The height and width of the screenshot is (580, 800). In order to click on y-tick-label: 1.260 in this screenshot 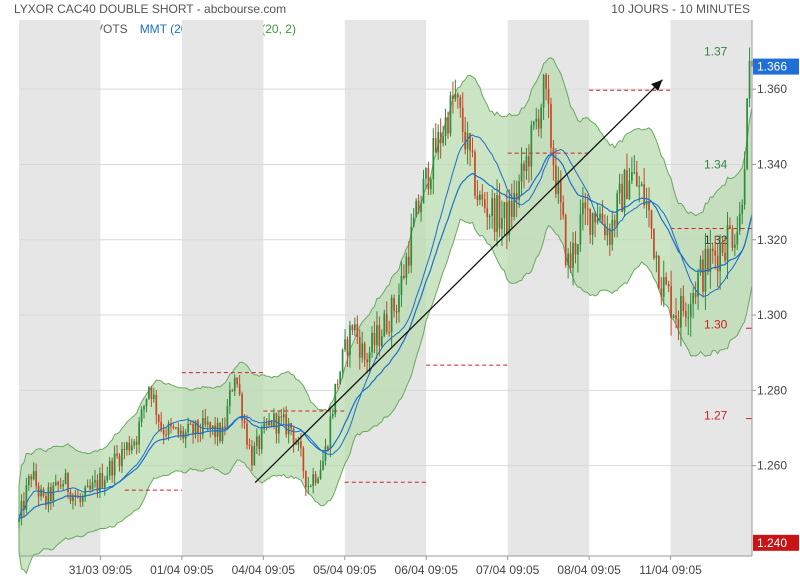, I will do `click(772, 466)`.